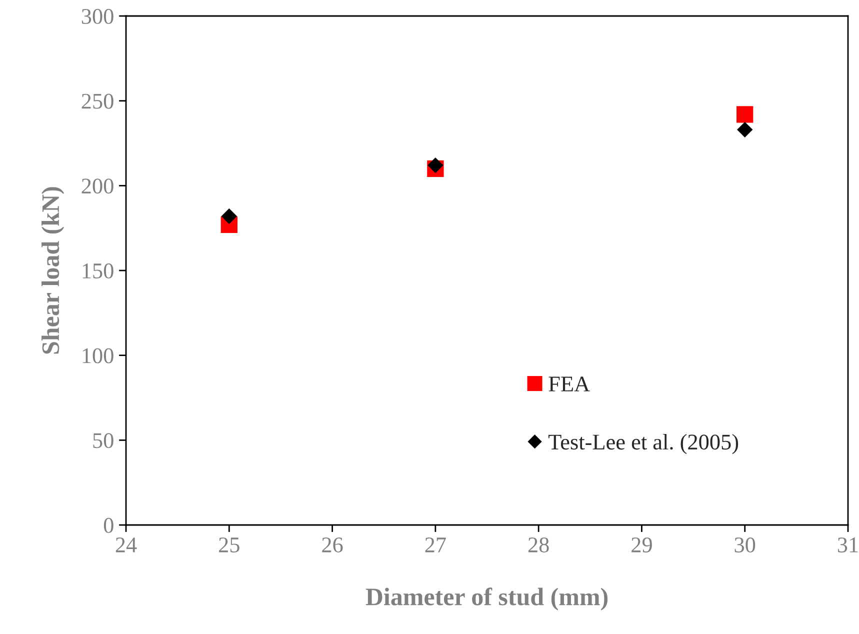 The image size is (859, 634). I want to click on x-tick-label: 28, so click(538, 544).